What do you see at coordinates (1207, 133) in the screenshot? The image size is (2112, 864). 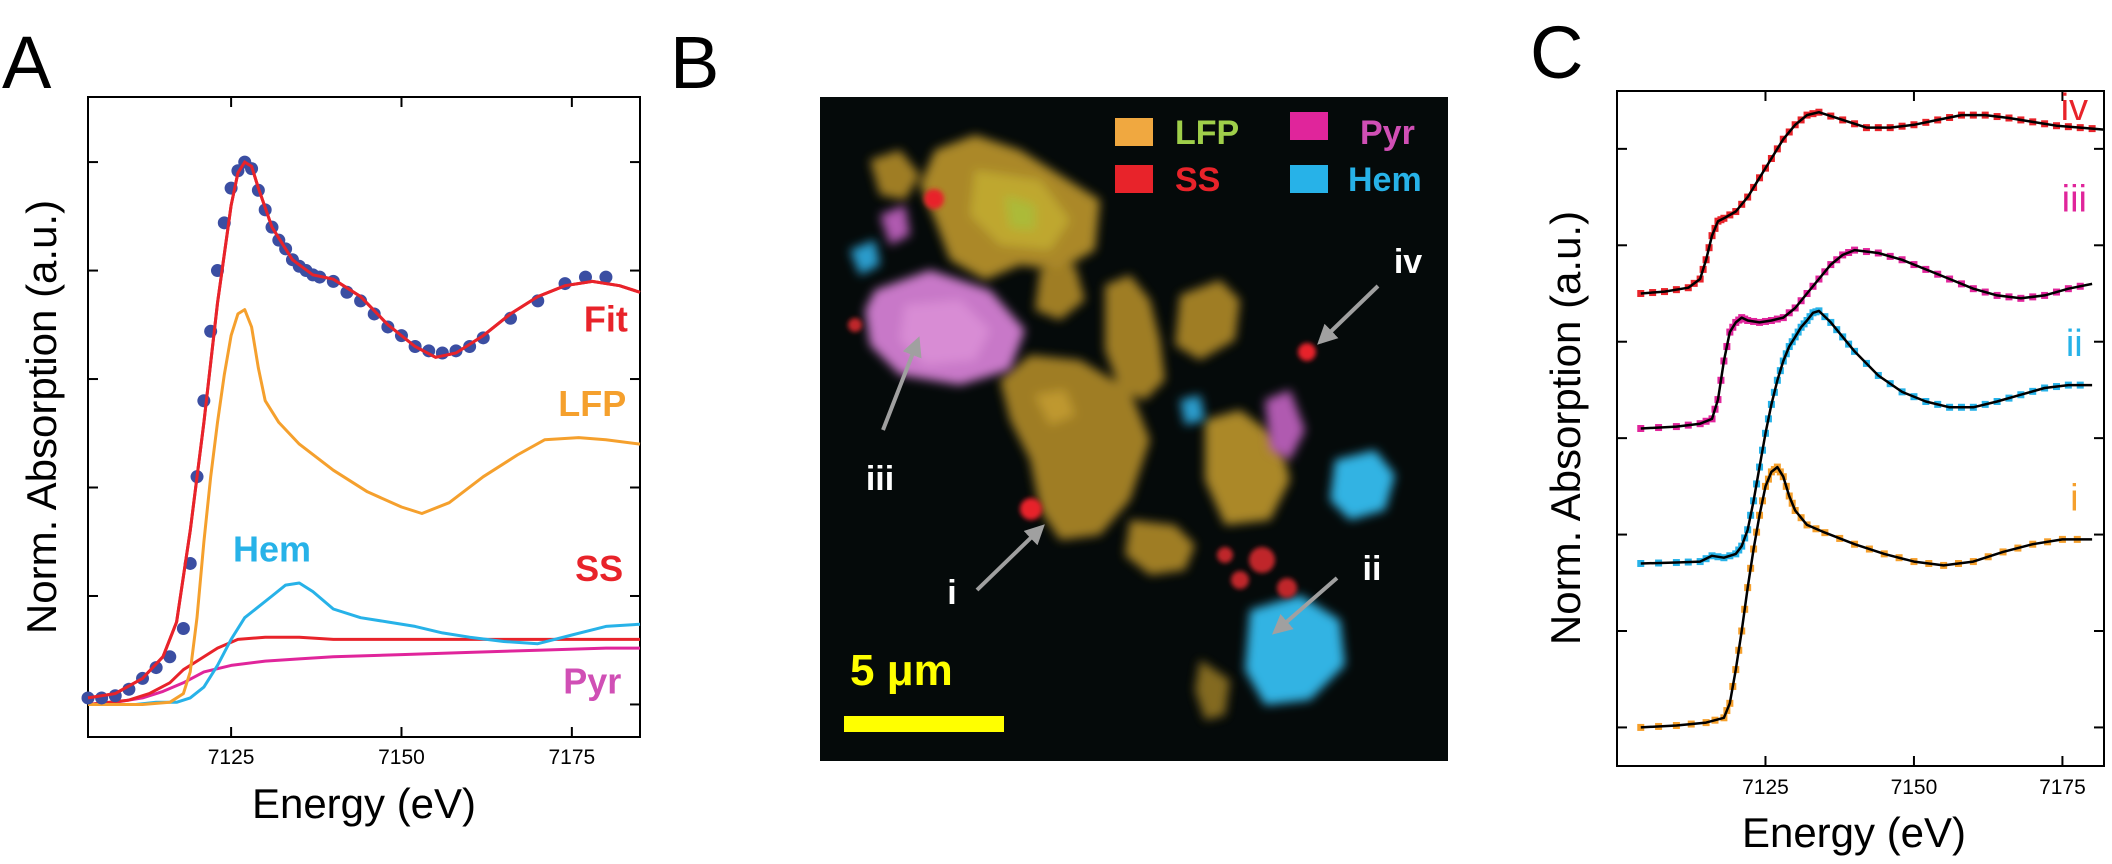 I see `legend-label-lfp: LFP` at bounding box center [1207, 133].